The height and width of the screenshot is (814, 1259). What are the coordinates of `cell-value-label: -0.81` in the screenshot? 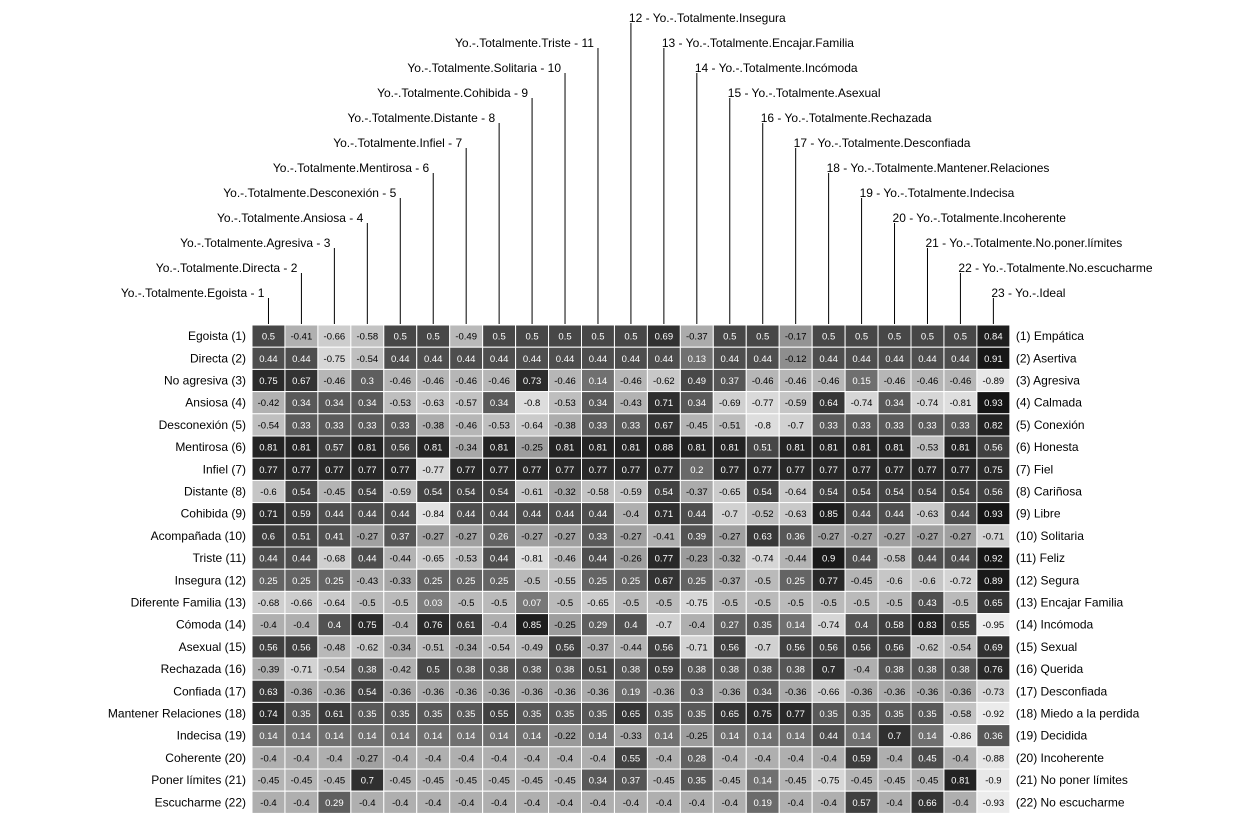 It's located at (532, 559).